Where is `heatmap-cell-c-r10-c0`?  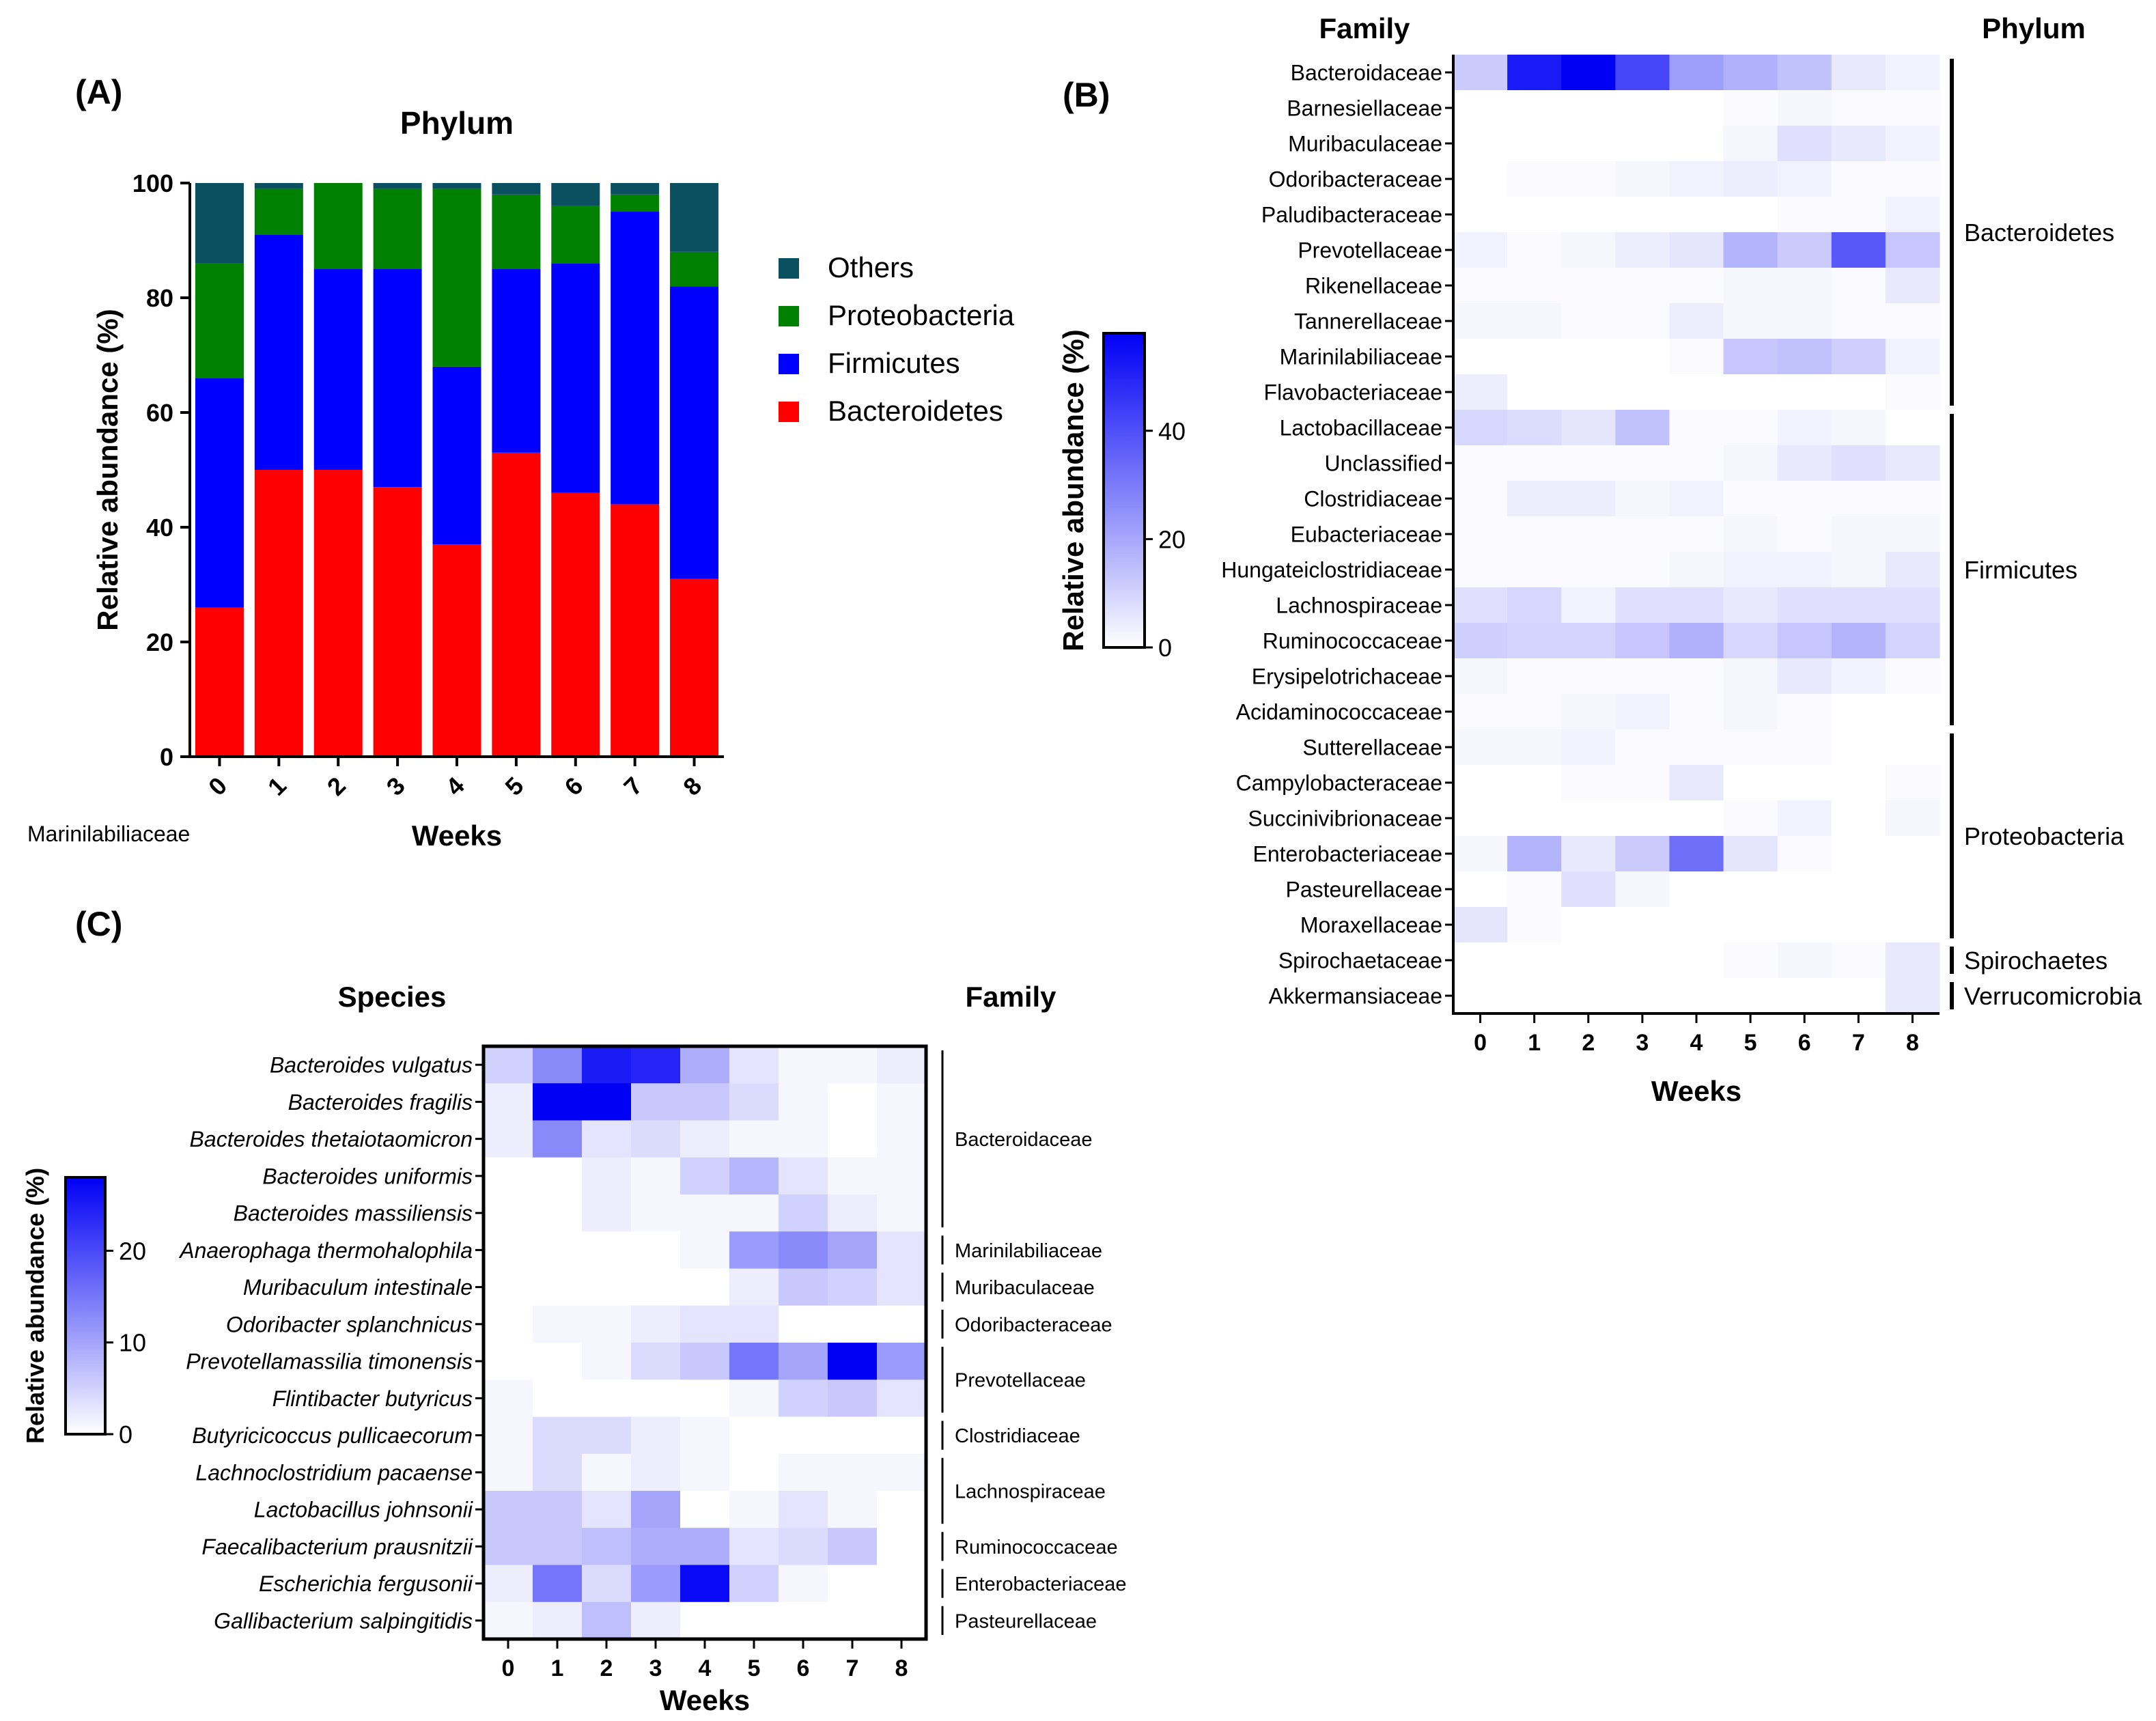
heatmap-cell-c-r10-c0 is located at coordinates (508, 1435).